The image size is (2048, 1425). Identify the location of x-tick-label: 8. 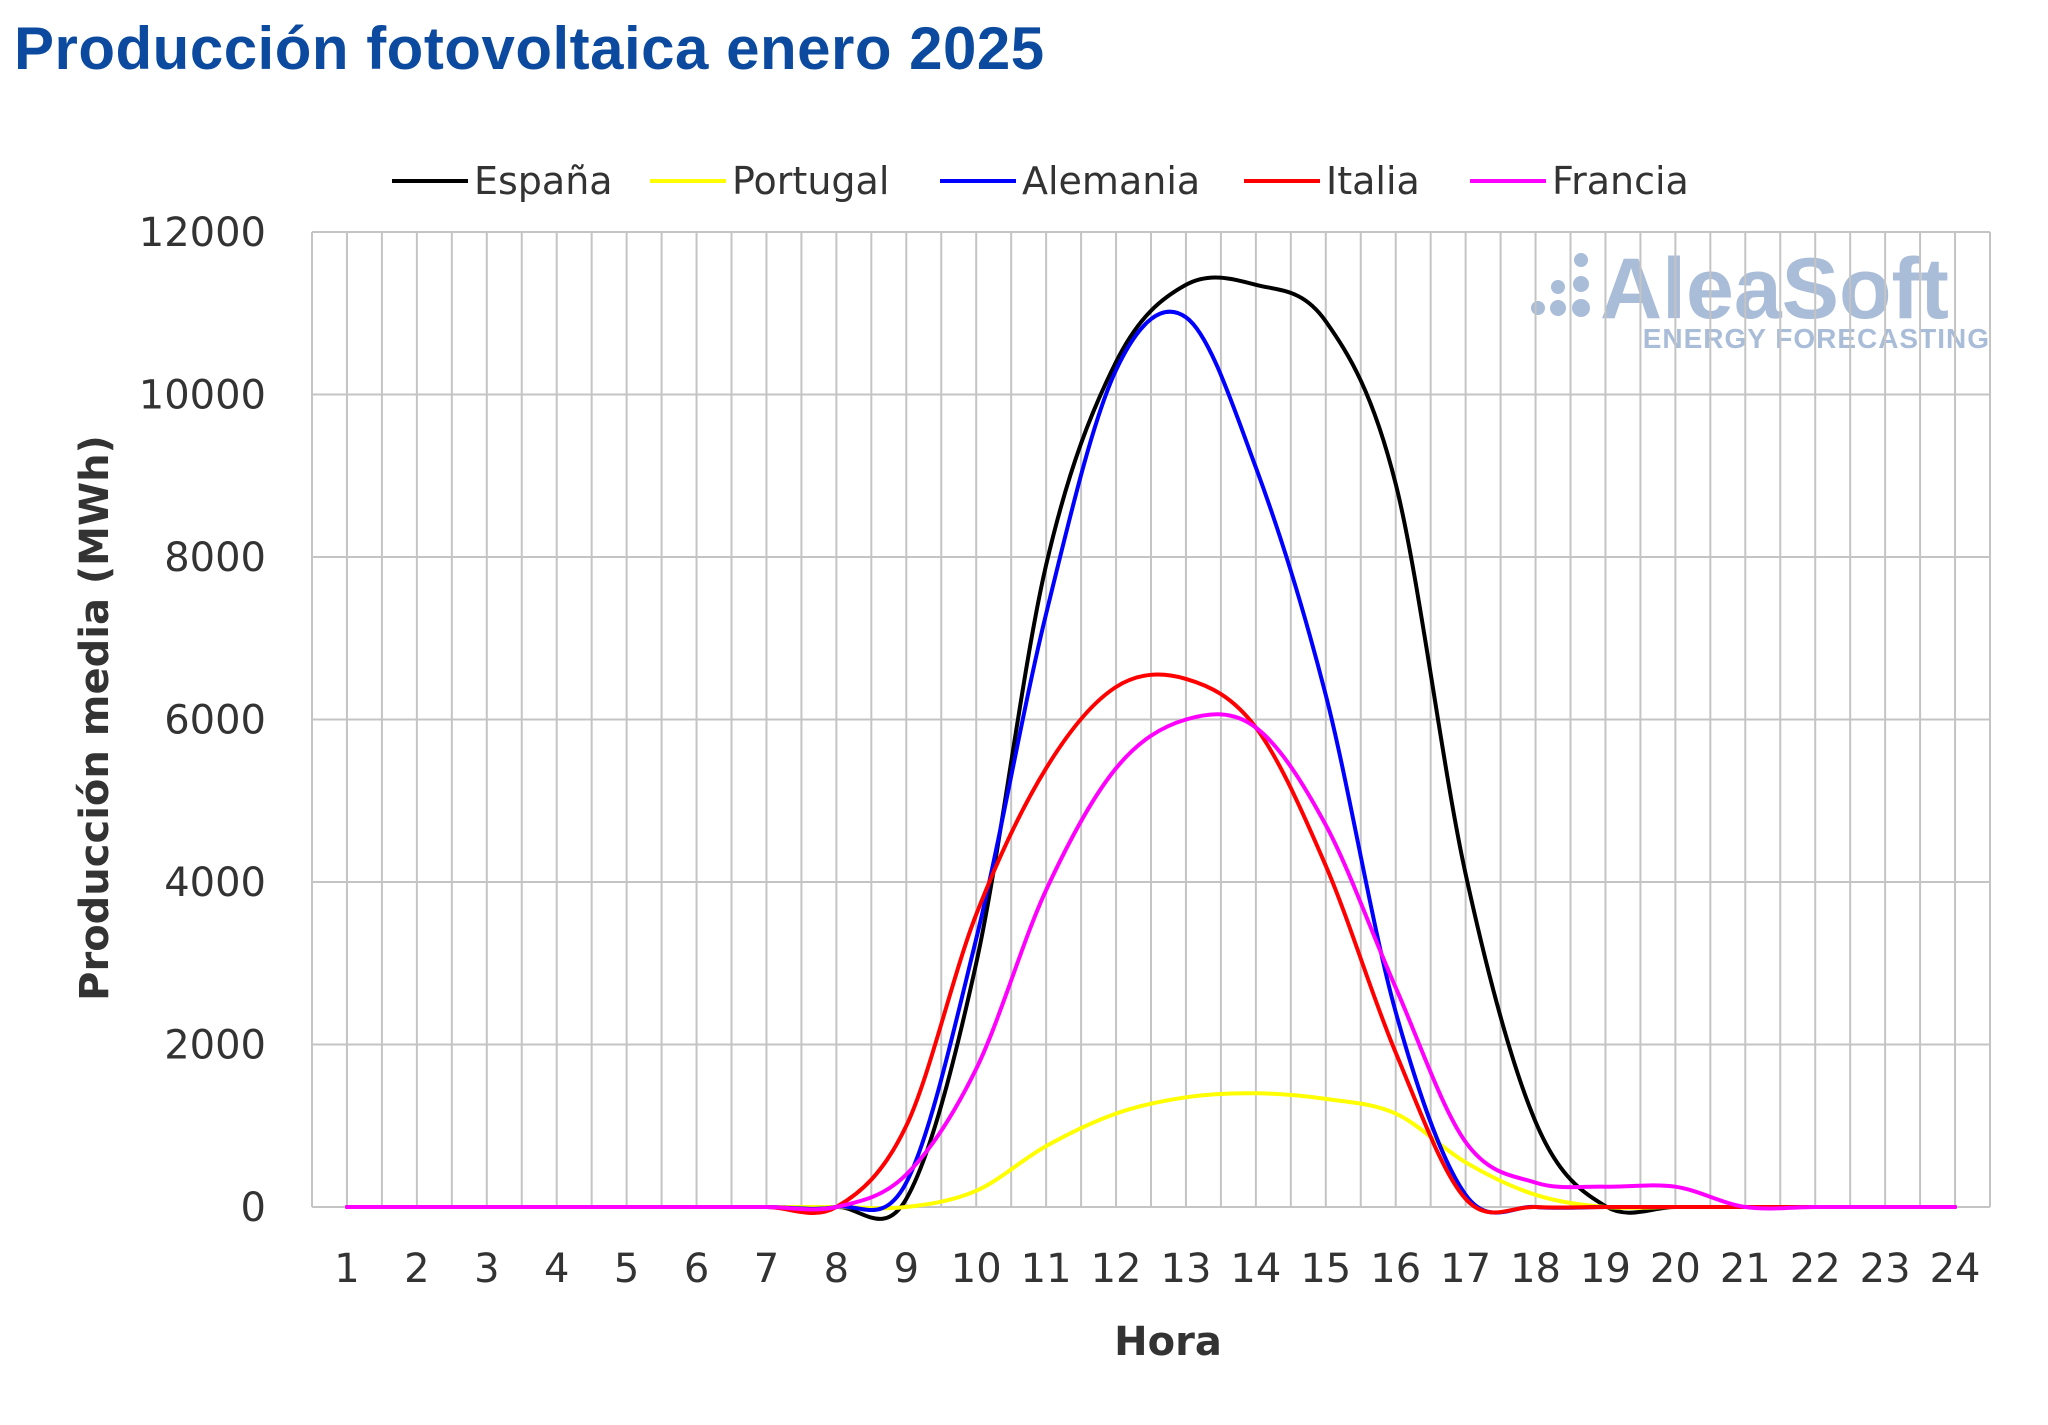
(836, 1269).